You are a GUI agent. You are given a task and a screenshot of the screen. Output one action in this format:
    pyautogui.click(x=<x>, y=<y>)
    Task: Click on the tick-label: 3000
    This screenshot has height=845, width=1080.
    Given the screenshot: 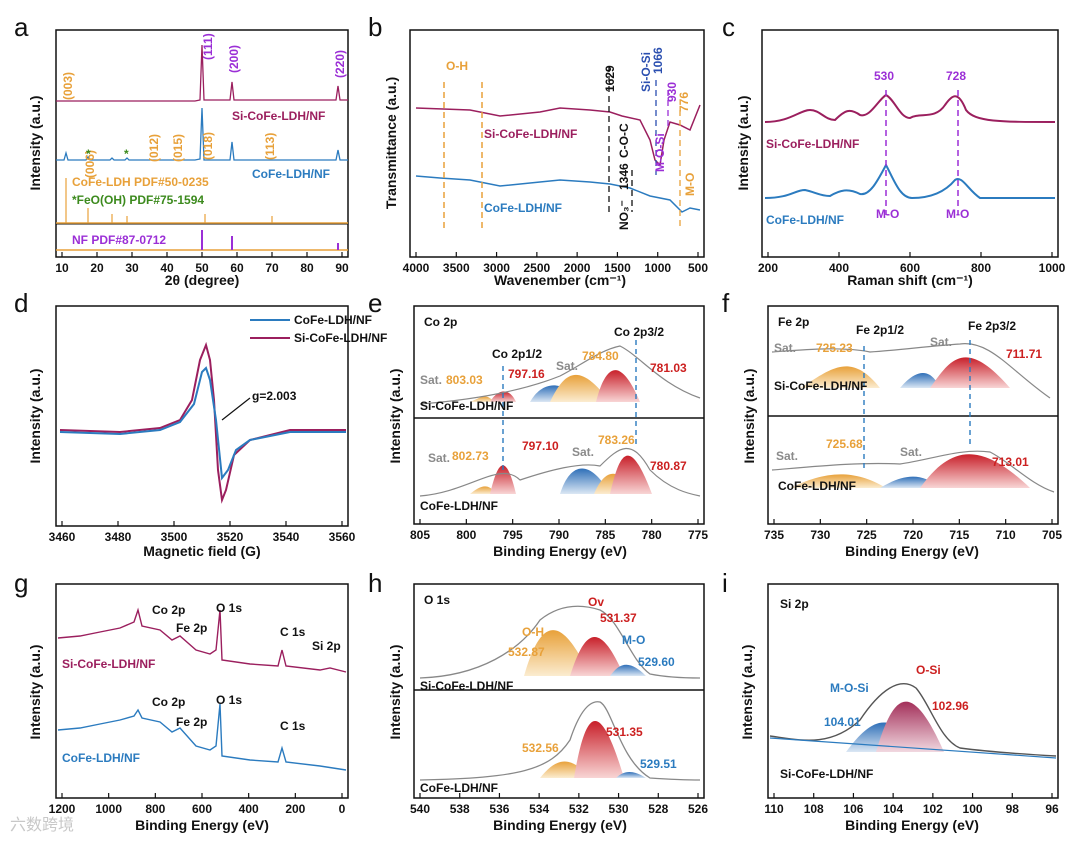 What is the action you would take?
    pyautogui.click(x=496, y=268)
    